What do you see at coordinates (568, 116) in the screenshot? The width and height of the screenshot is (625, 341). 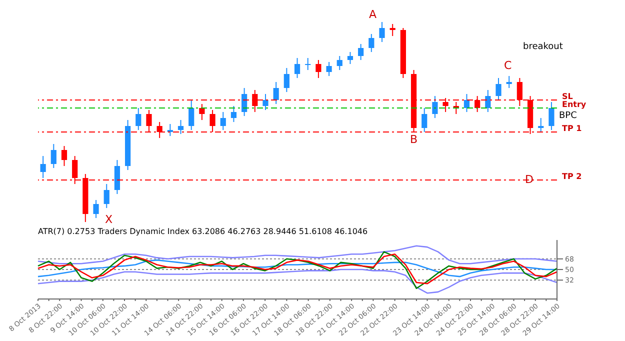 I see `text: BPC` at bounding box center [568, 116].